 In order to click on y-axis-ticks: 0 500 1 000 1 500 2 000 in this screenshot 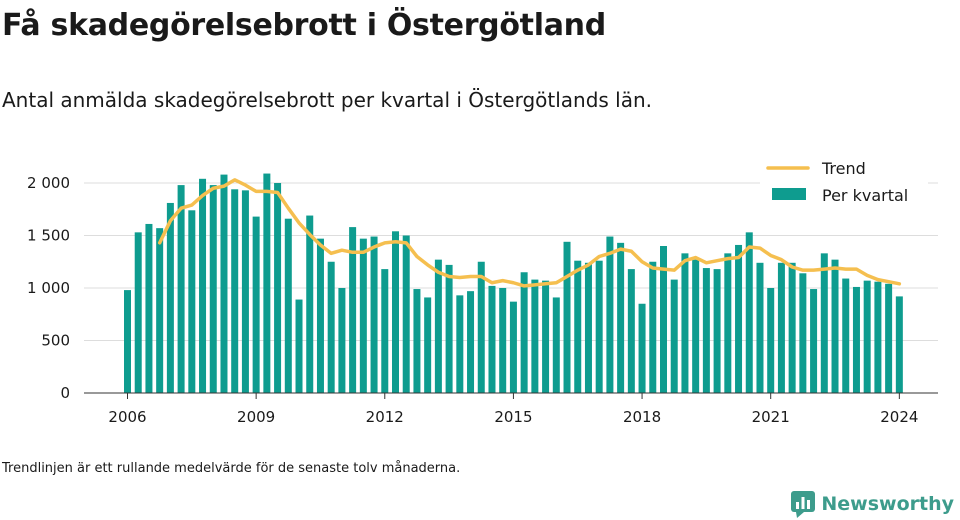, I will do `click(48, 288)`.